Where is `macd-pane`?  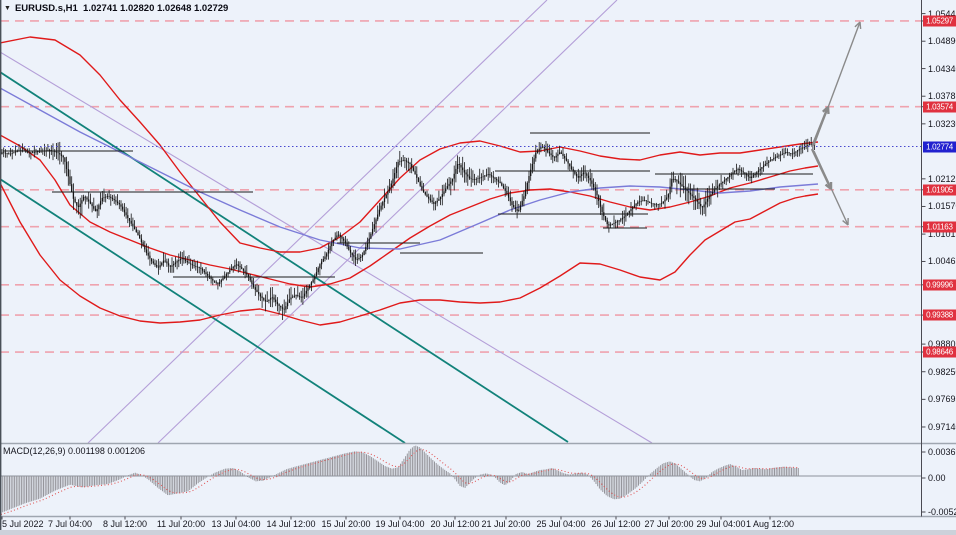
macd-pane is located at coordinates (461, 480).